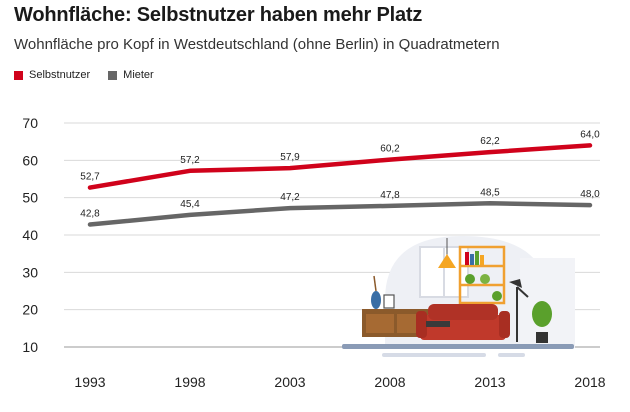  Describe the element at coordinates (18, 75) in the screenshot. I see `legend-swatch-selbstnutzer` at that location.